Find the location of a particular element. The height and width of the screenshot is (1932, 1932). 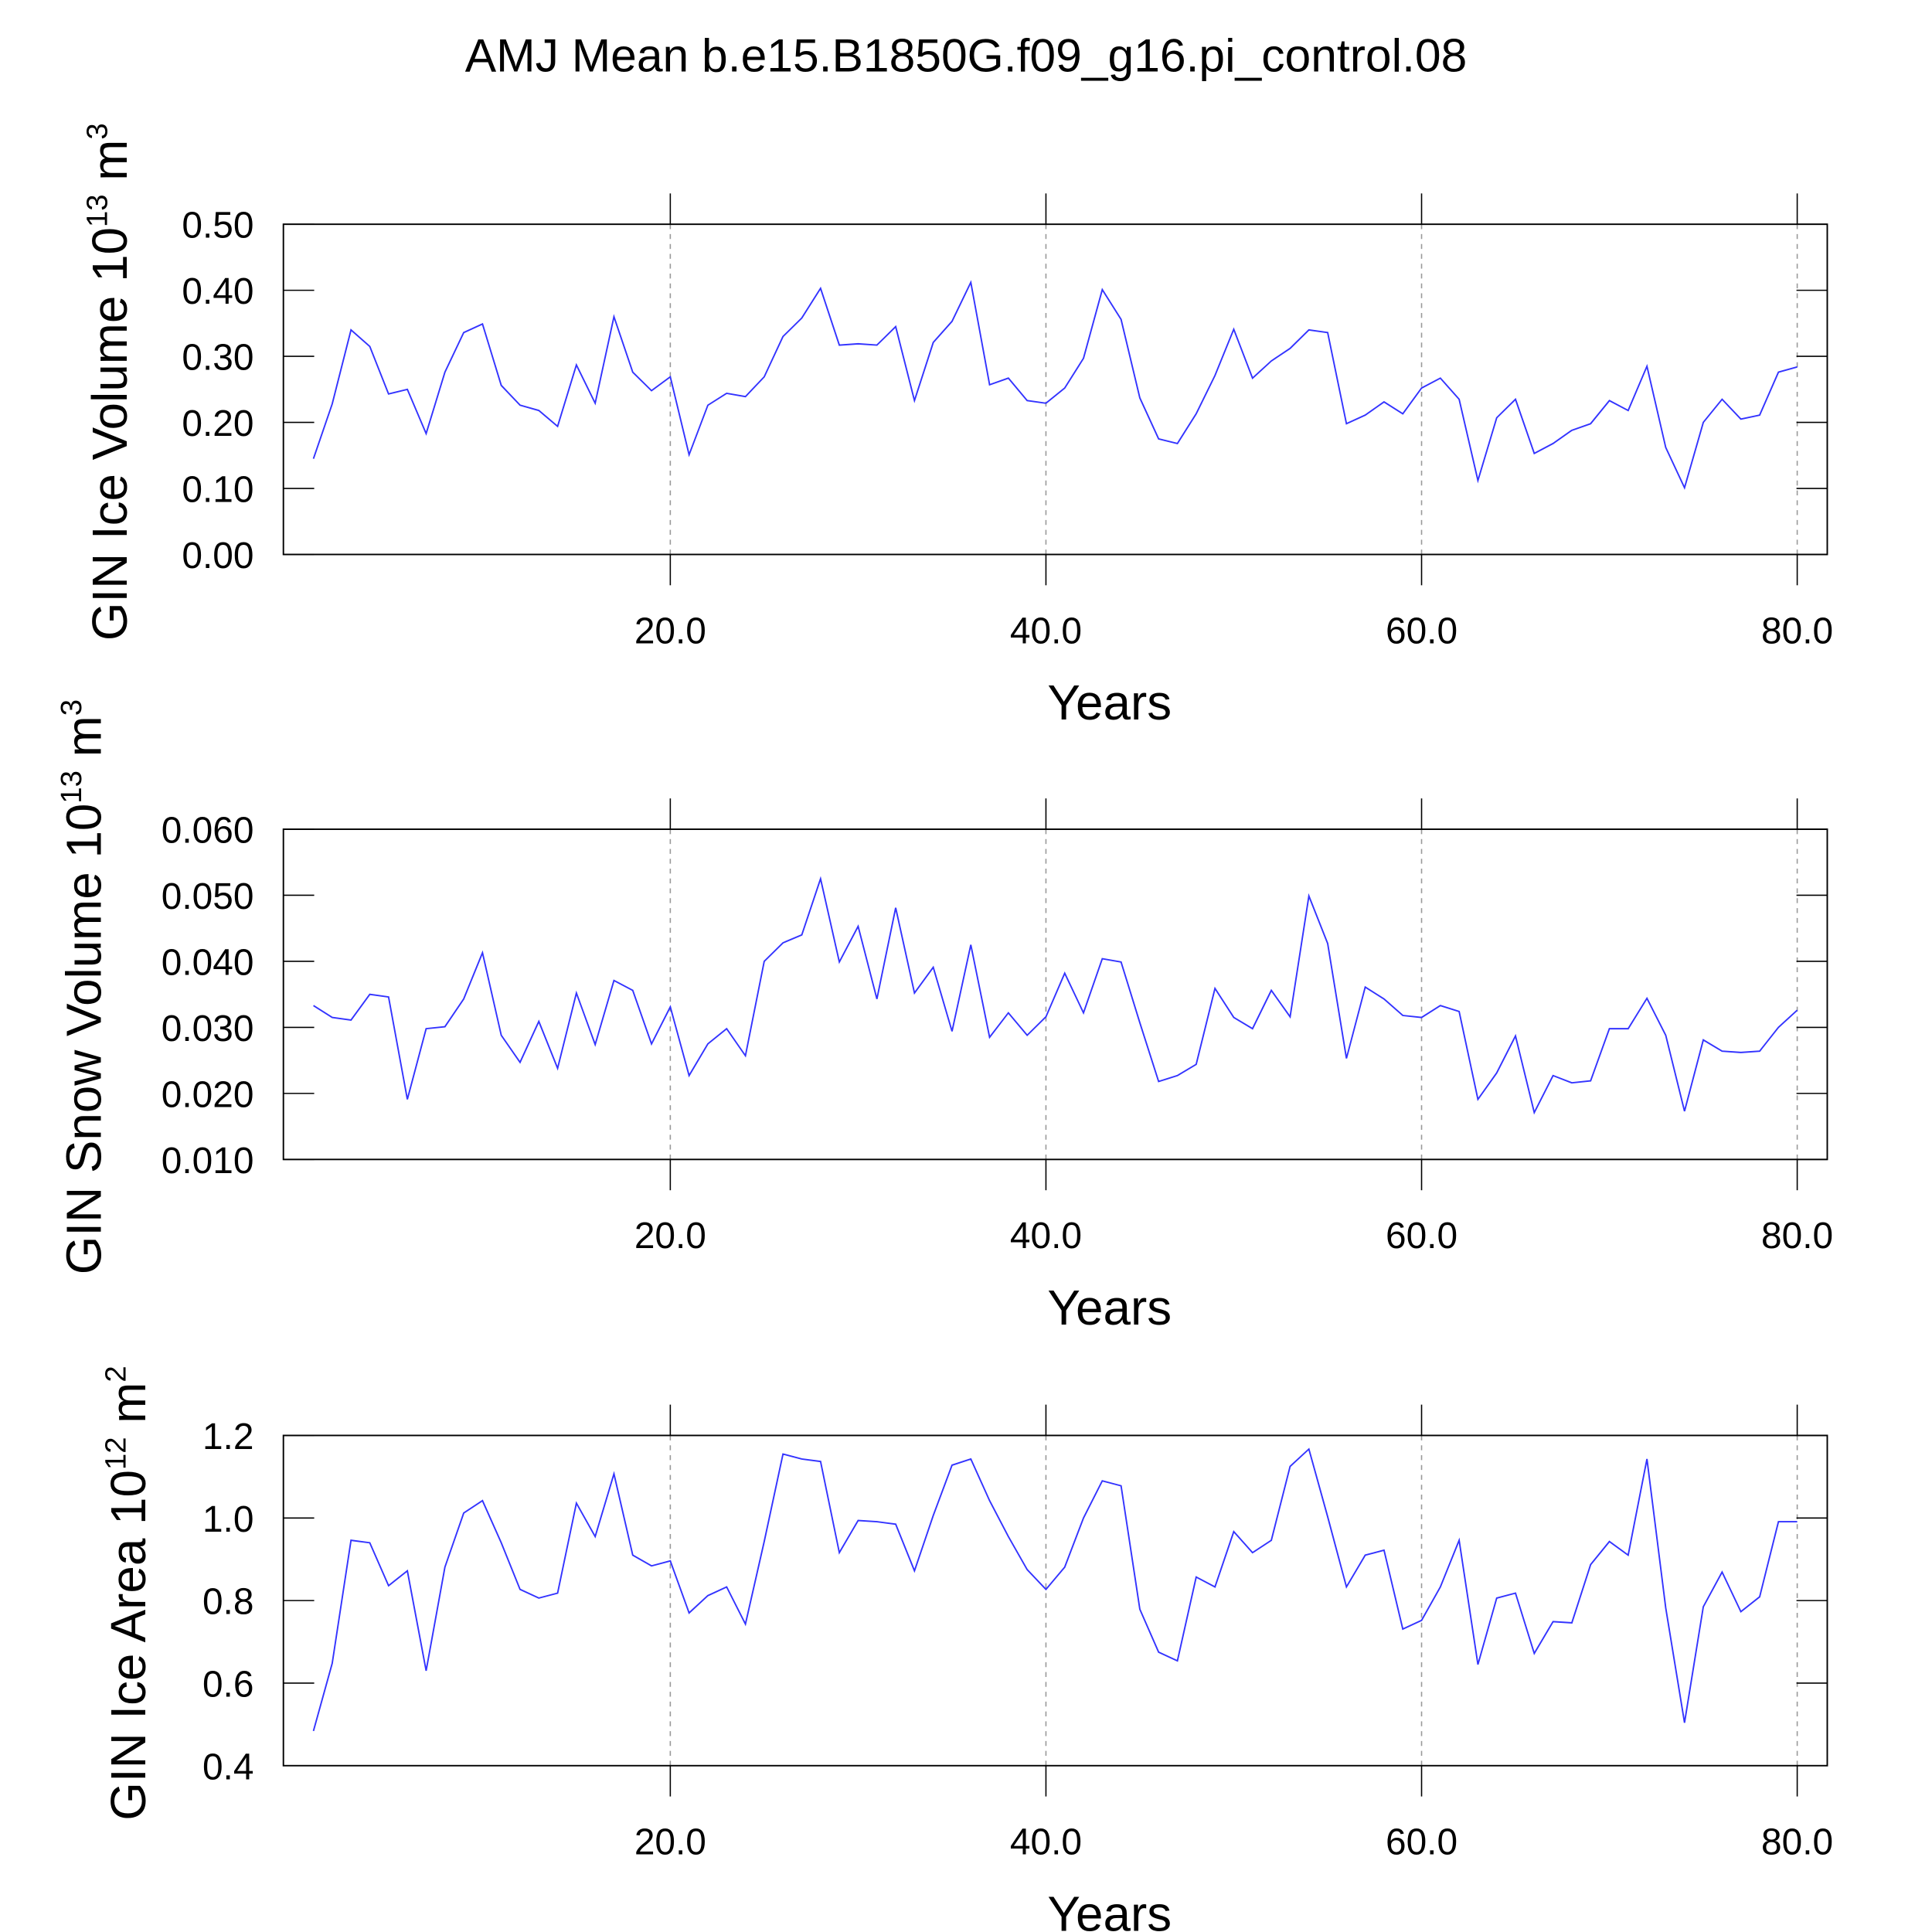

y-tick-label: 0.20 is located at coordinates (218, 424).